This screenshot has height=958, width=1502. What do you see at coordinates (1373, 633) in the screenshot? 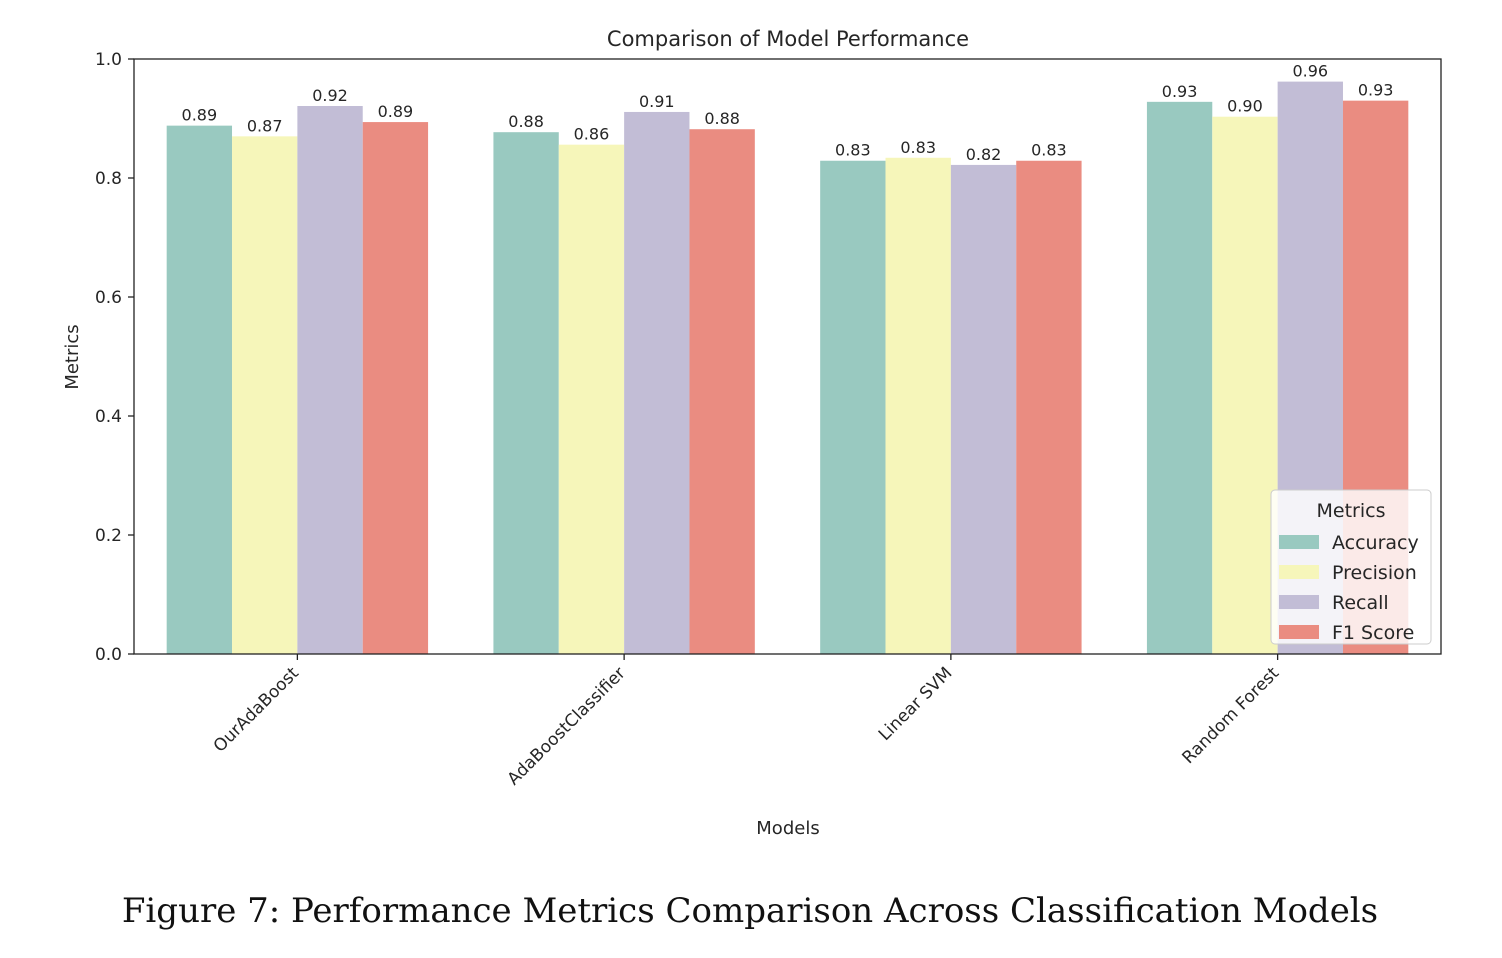
I see `legend-entry-f1-score: F1 Score` at bounding box center [1373, 633].